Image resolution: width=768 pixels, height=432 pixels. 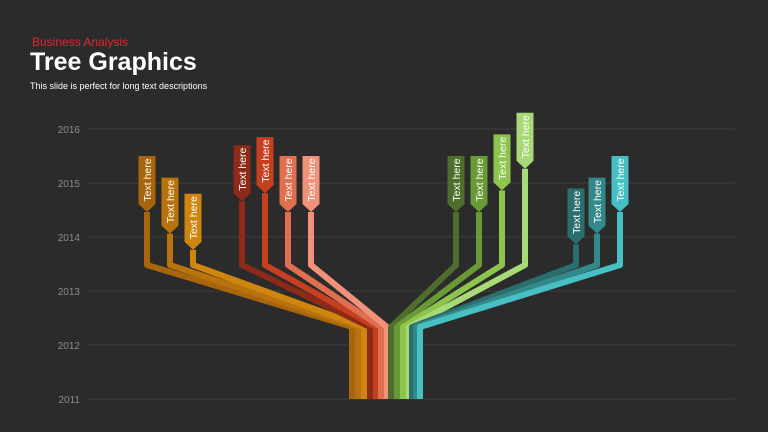 I want to click on year-label: 2014, so click(x=69, y=238).